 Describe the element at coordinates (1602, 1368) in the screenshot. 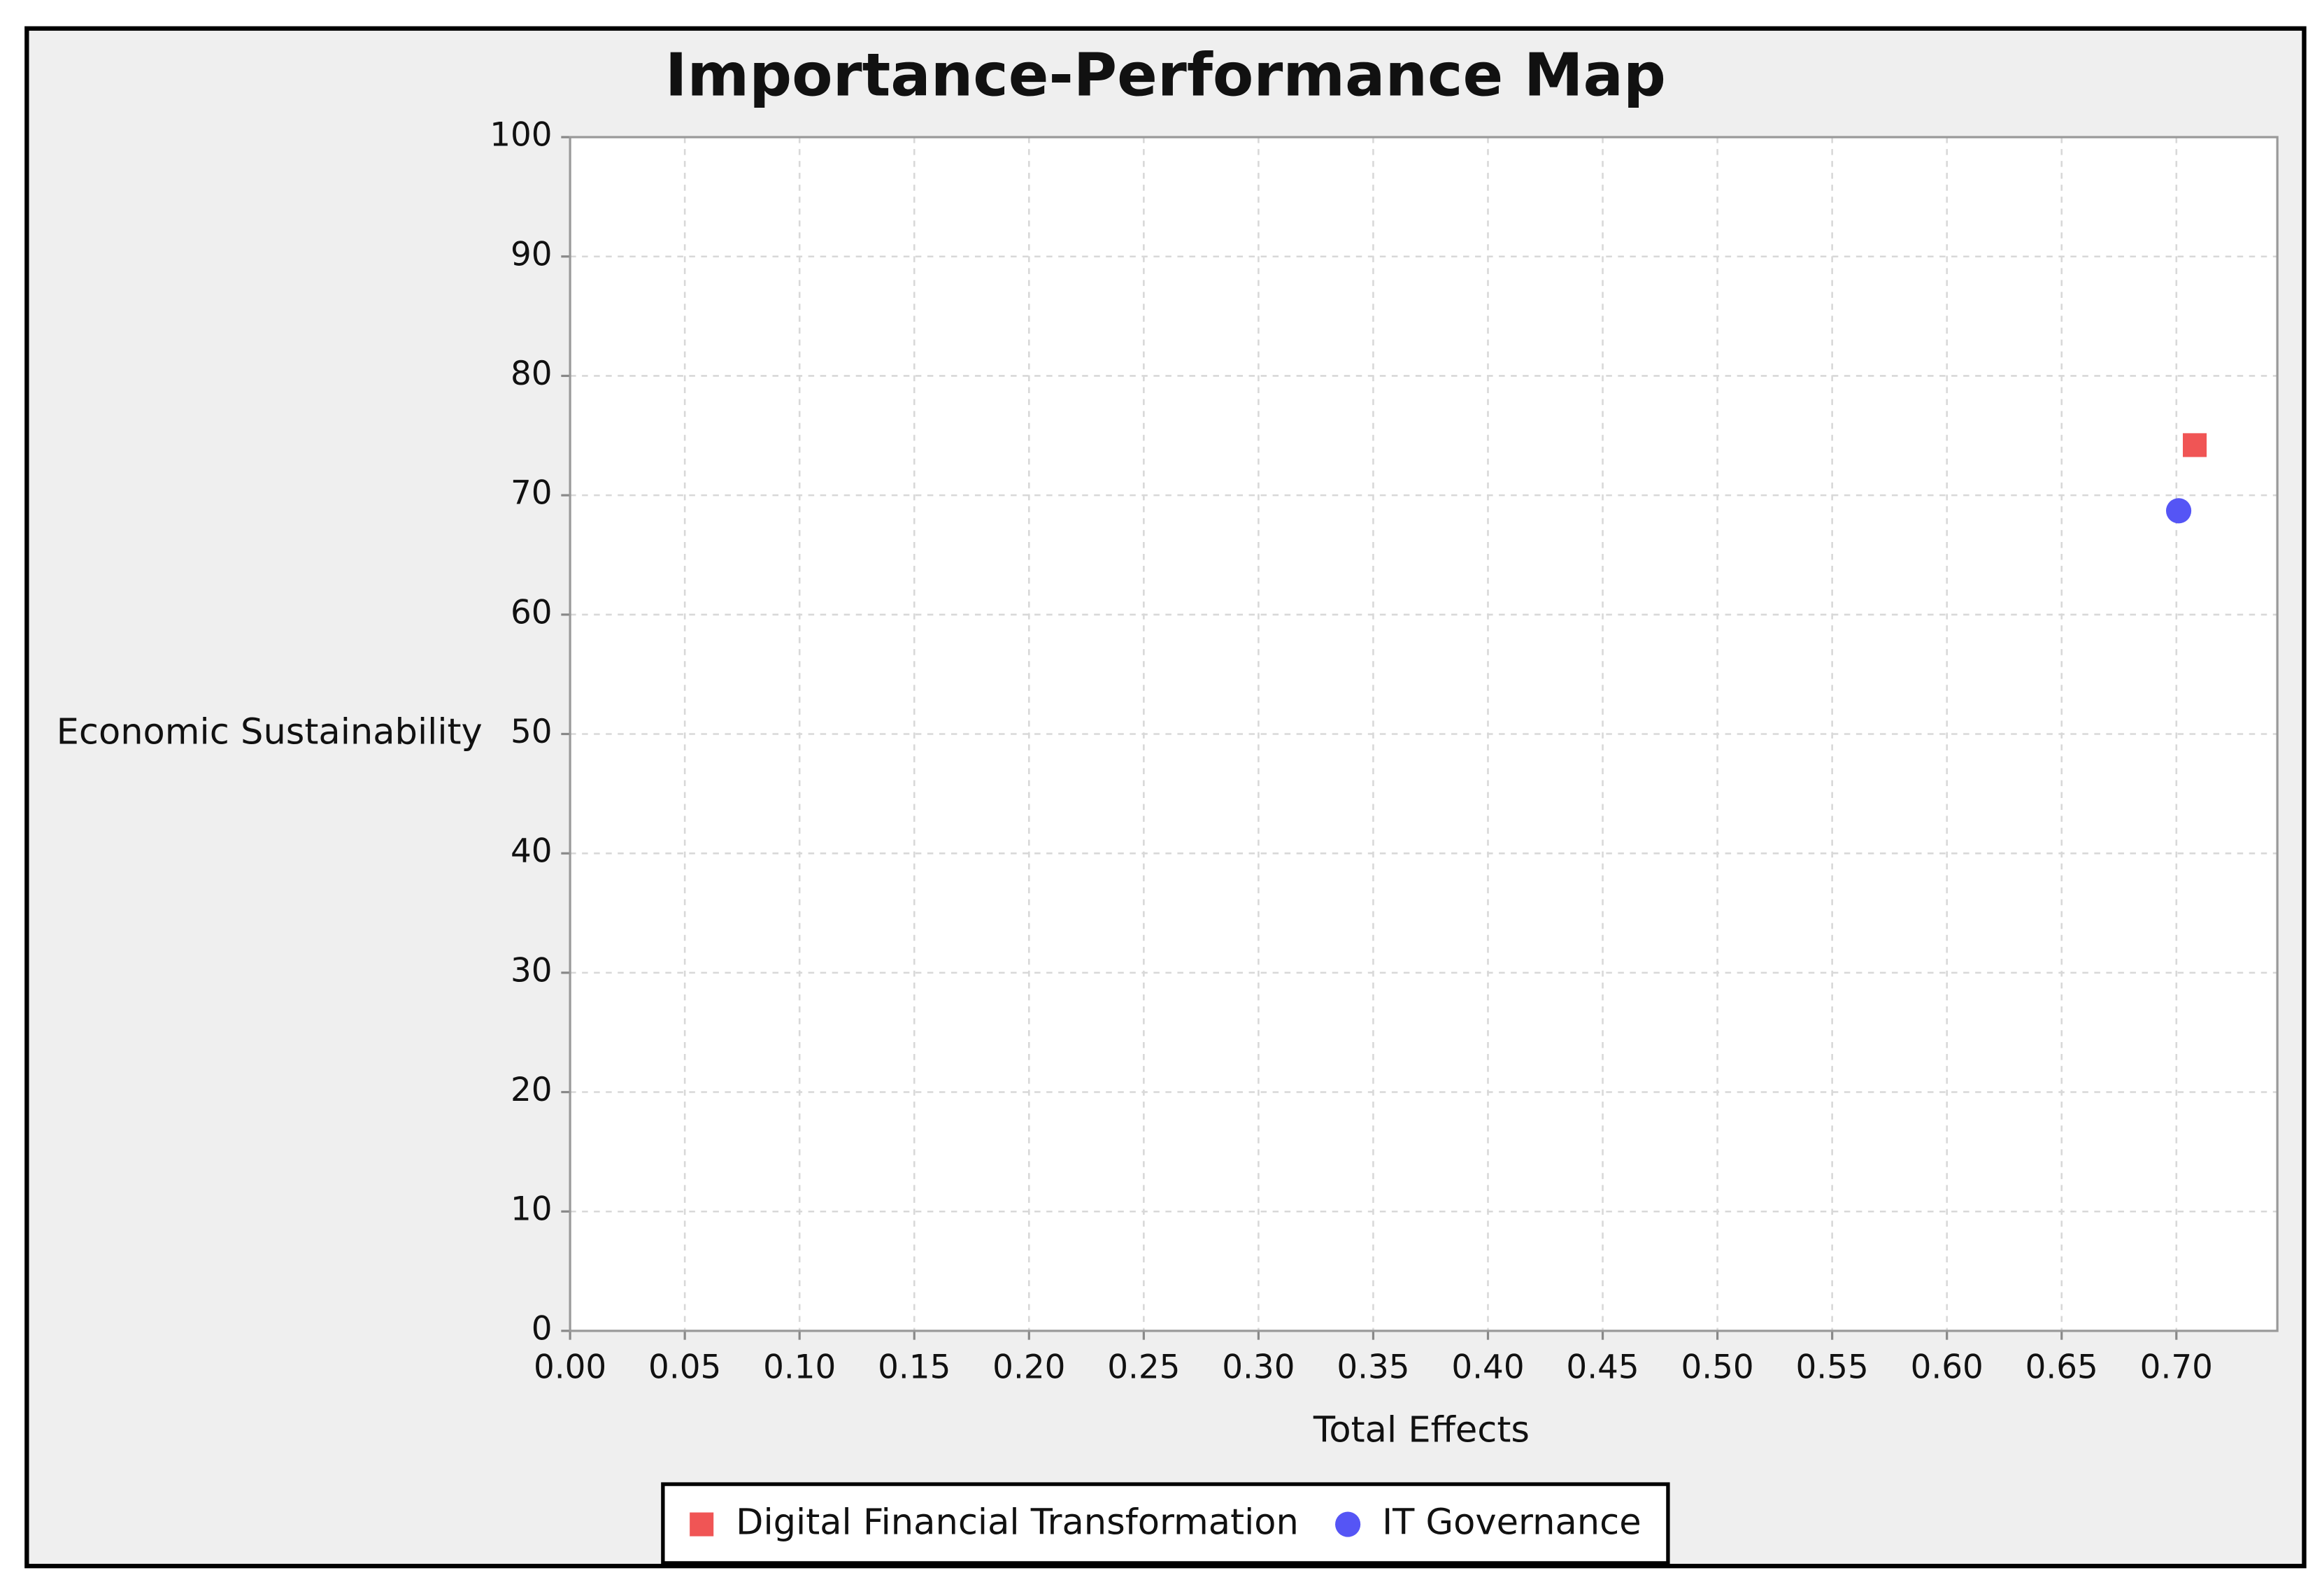

I see `x-tick-label: 0.45` at that location.